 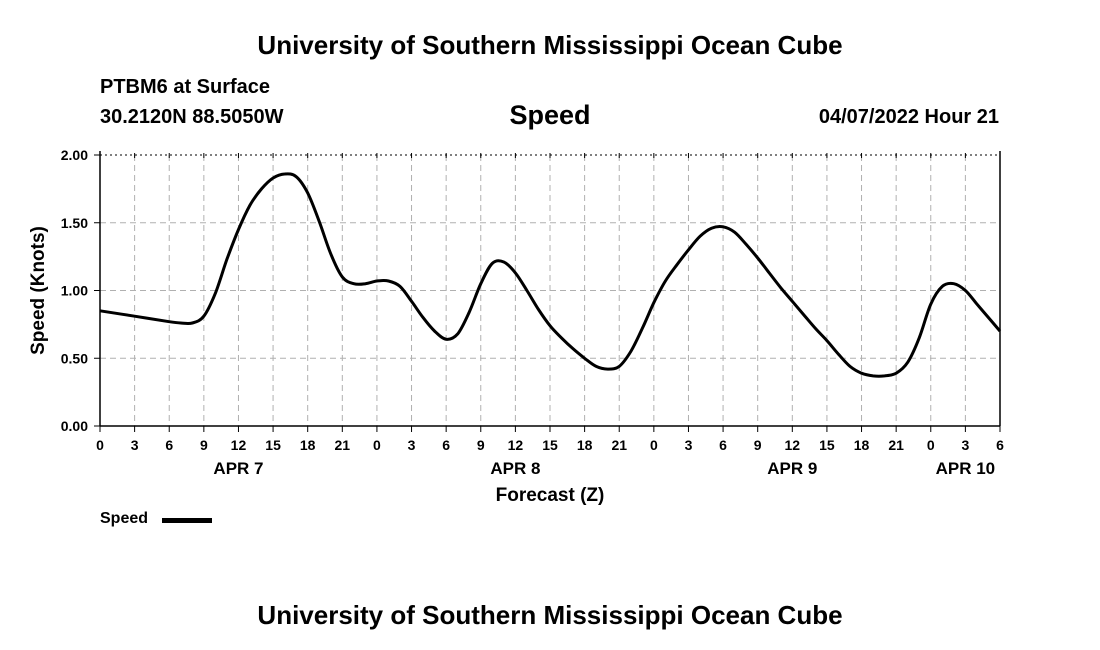 What do you see at coordinates (515, 468) in the screenshot?
I see `date-label: APR 8` at bounding box center [515, 468].